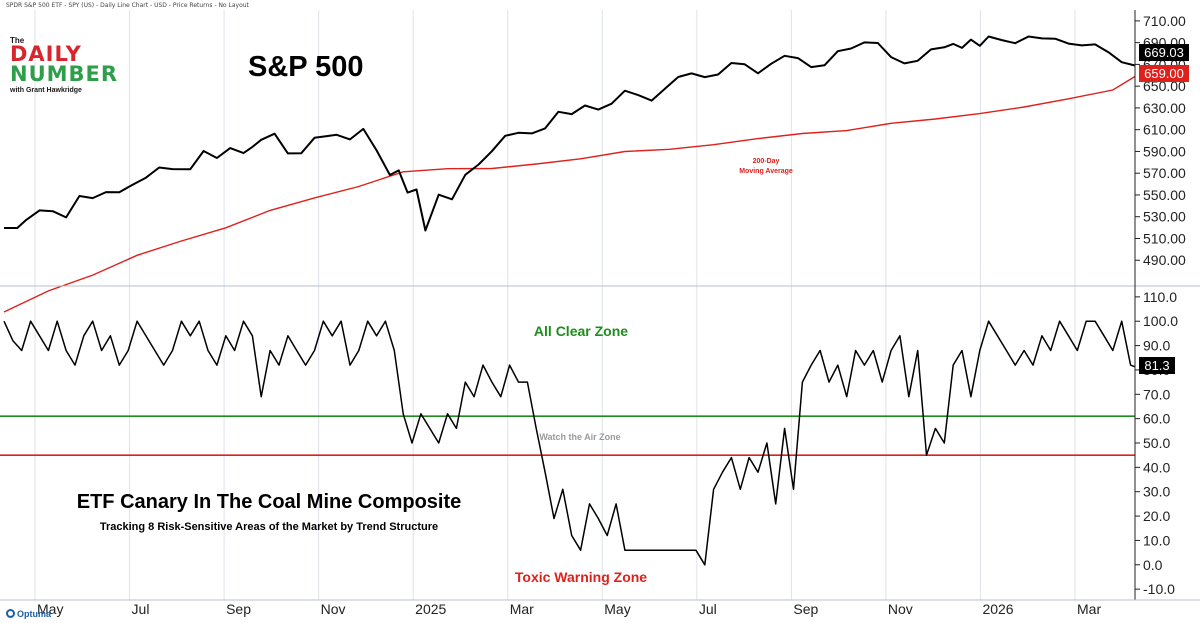 The width and height of the screenshot is (1200, 623). I want to click on price-badge-label: 669.03, so click(1164, 52).